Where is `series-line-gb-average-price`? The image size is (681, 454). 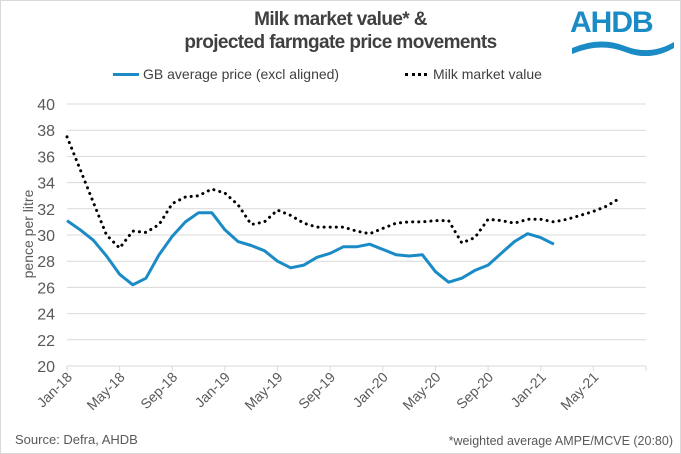 series-line-gb-average-price is located at coordinates (310, 249).